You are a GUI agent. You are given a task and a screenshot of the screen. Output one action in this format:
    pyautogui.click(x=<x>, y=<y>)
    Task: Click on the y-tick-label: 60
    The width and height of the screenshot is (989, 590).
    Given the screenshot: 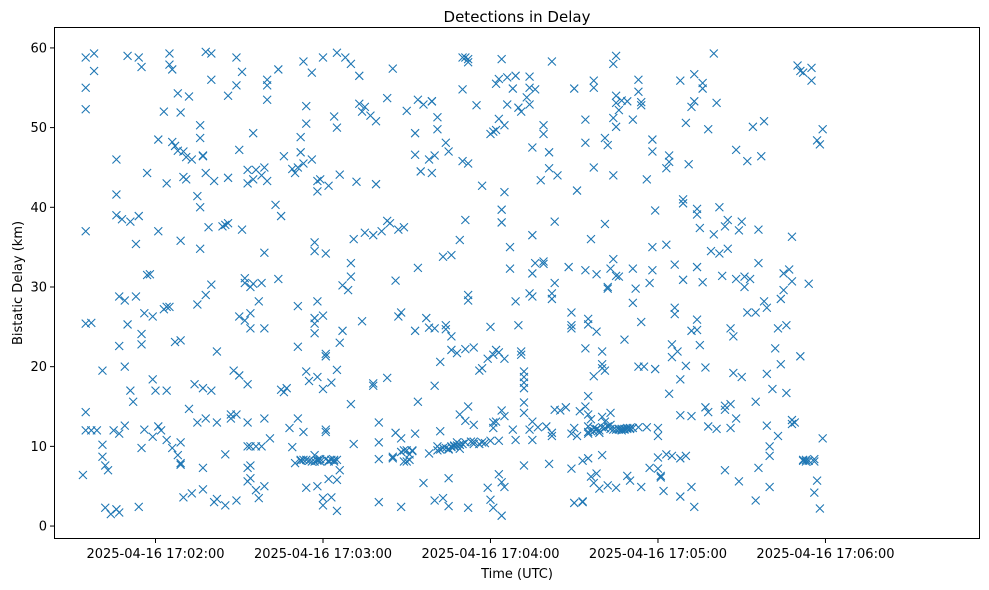 What is the action you would take?
    pyautogui.click(x=38, y=48)
    